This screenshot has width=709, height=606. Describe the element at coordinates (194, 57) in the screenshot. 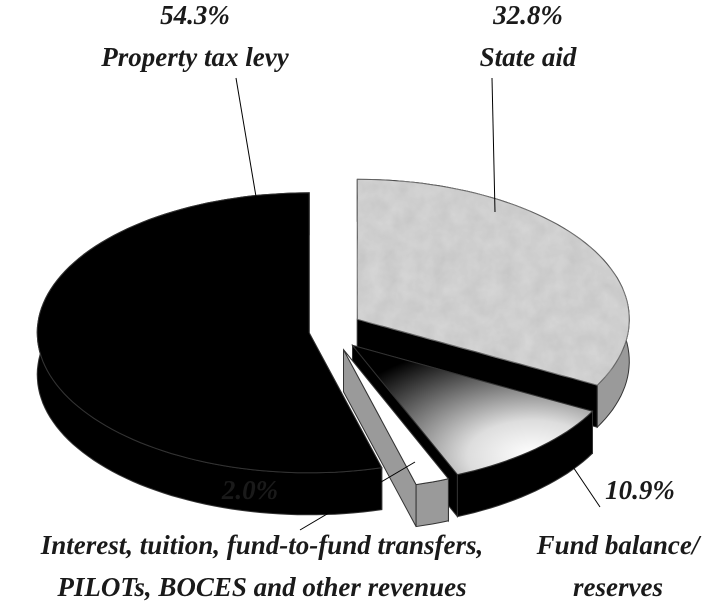

I see `slice-label: Property tax levy` at that location.